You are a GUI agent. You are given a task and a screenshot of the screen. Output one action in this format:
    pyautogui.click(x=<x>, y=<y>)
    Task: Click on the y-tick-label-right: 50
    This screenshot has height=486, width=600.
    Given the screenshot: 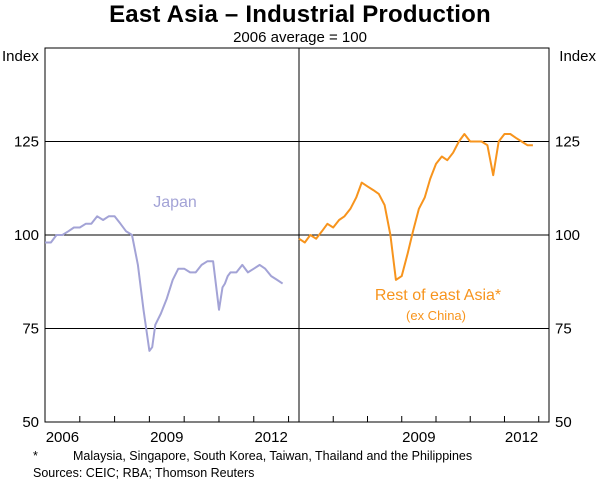 What is the action you would take?
    pyautogui.click(x=563, y=422)
    